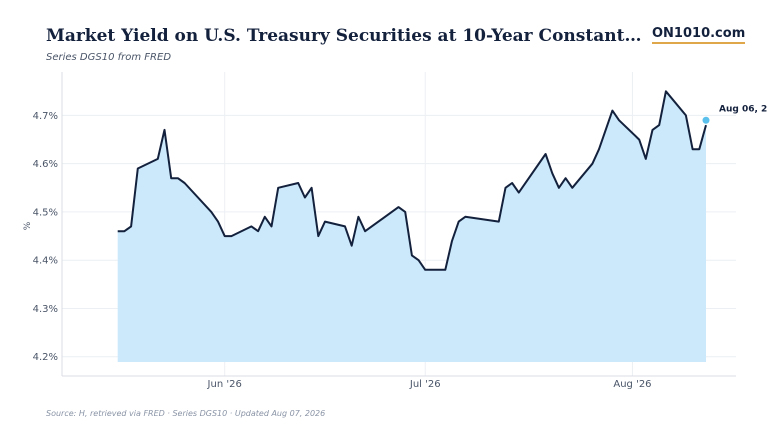 The image size is (768, 432). I want to click on brand-logo: ON1010.com, so click(699, 35).